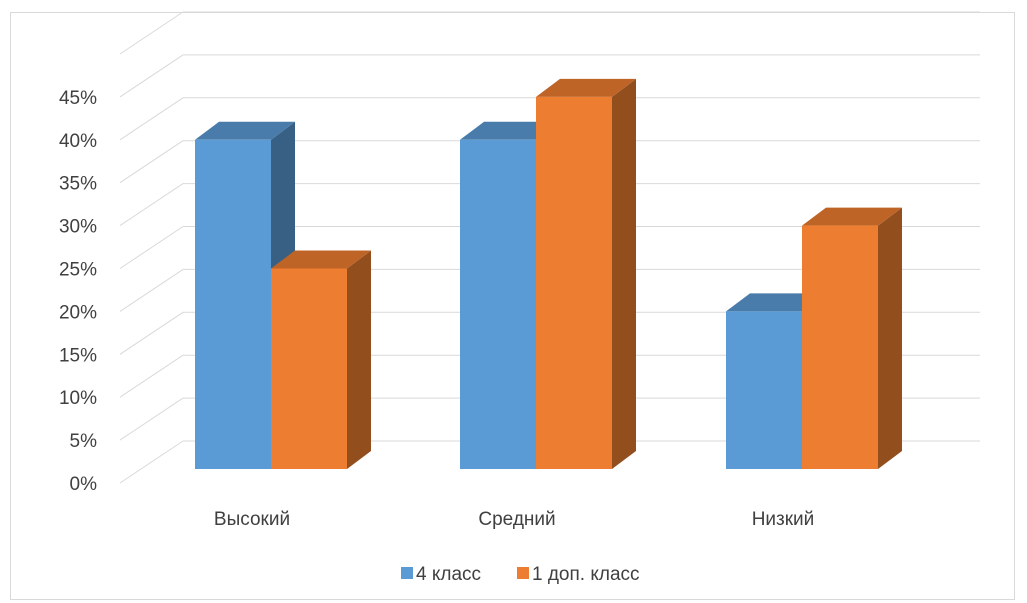 This screenshot has height=603, width=1027. I want to click on x-tick-label: Средний, so click(516, 519).